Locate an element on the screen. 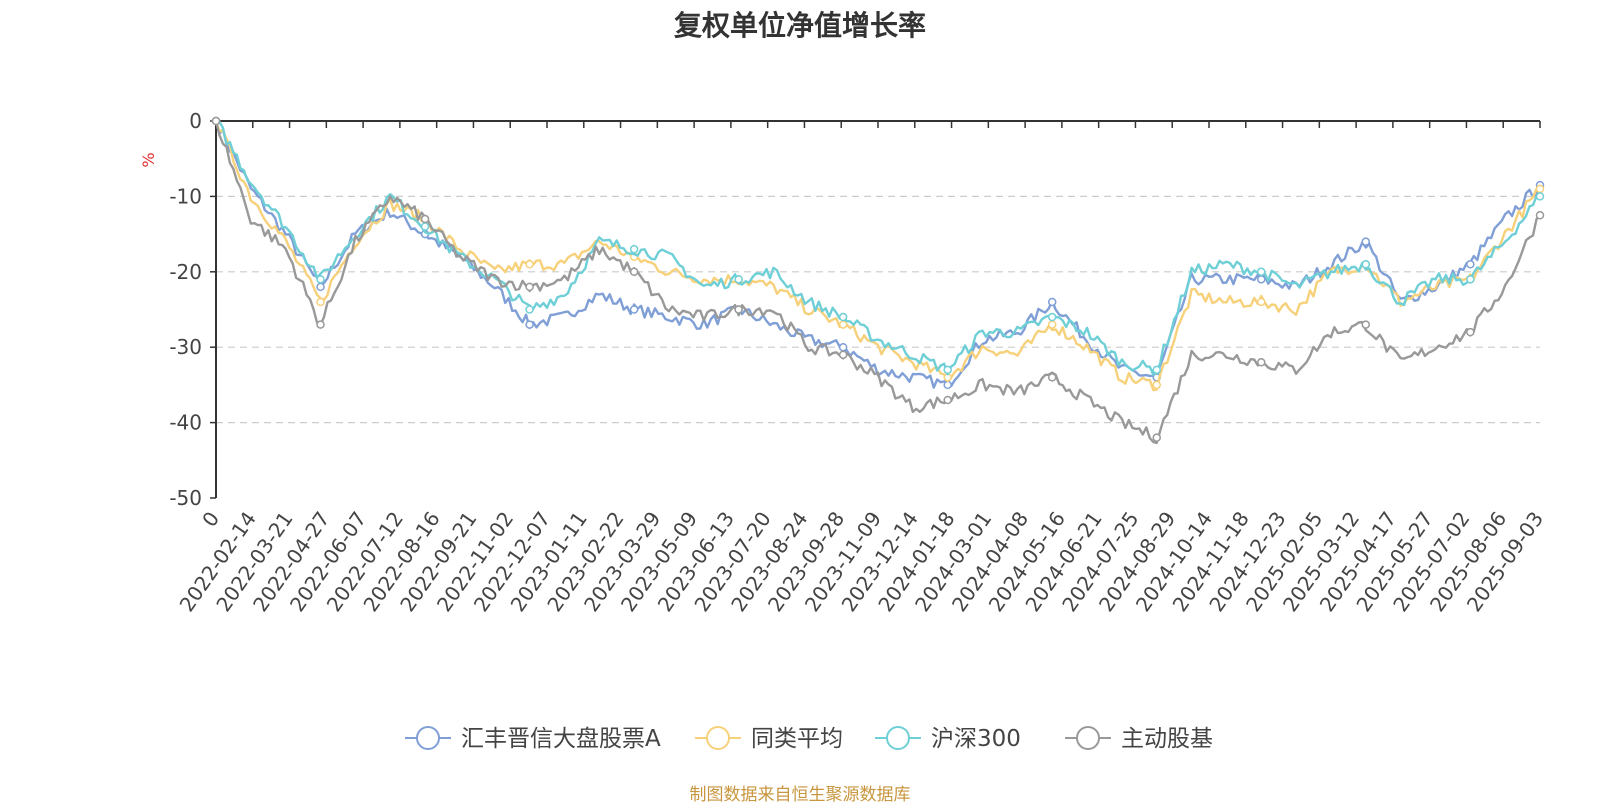 The width and height of the screenshot is (1600, 805). y-tick-label: -50 is located at coordinates (185, 498).